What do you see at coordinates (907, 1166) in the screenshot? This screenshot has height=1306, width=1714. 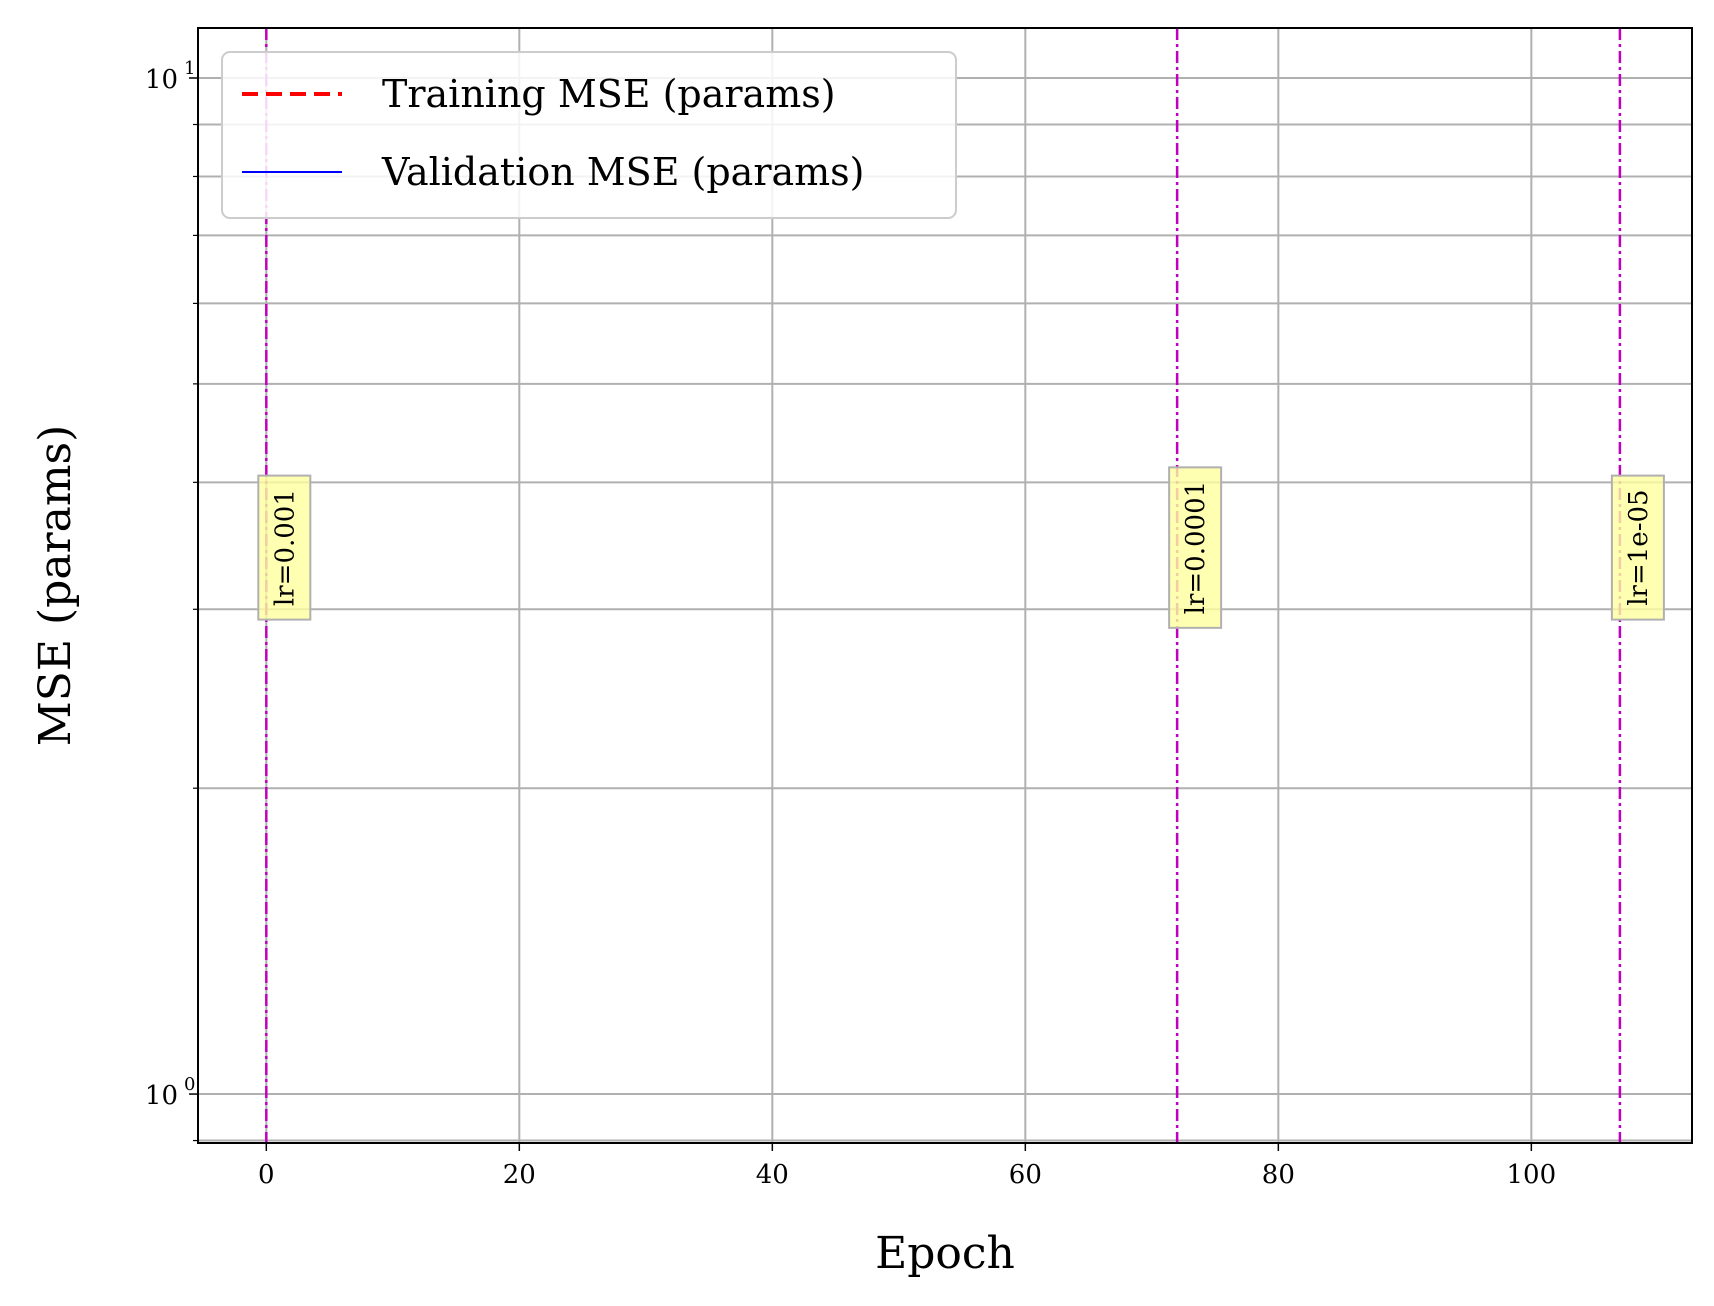 I see `x-axis-ticks: 0 20 40 60 80 100` at bounding box center [907, 1166].